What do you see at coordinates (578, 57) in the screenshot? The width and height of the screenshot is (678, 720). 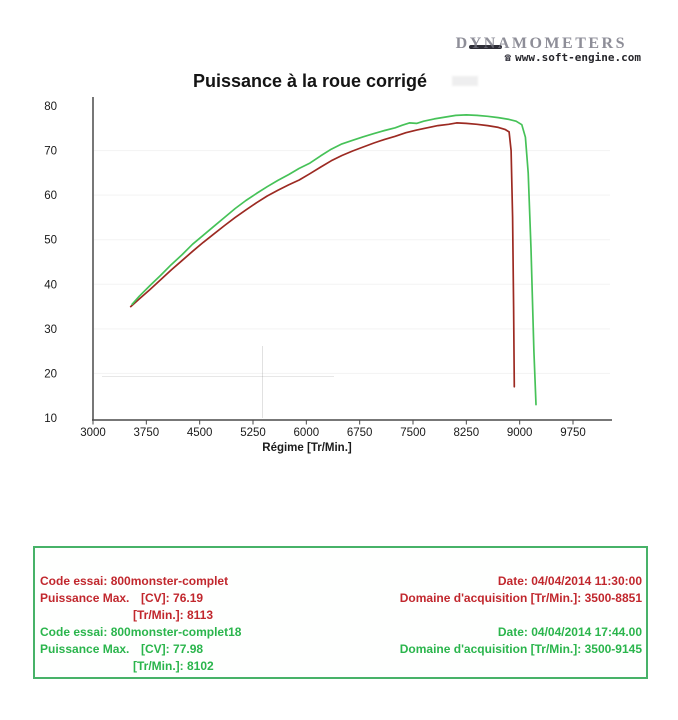 I see `website-url: www.soft-engine.com` at bounding box center [578, 57].